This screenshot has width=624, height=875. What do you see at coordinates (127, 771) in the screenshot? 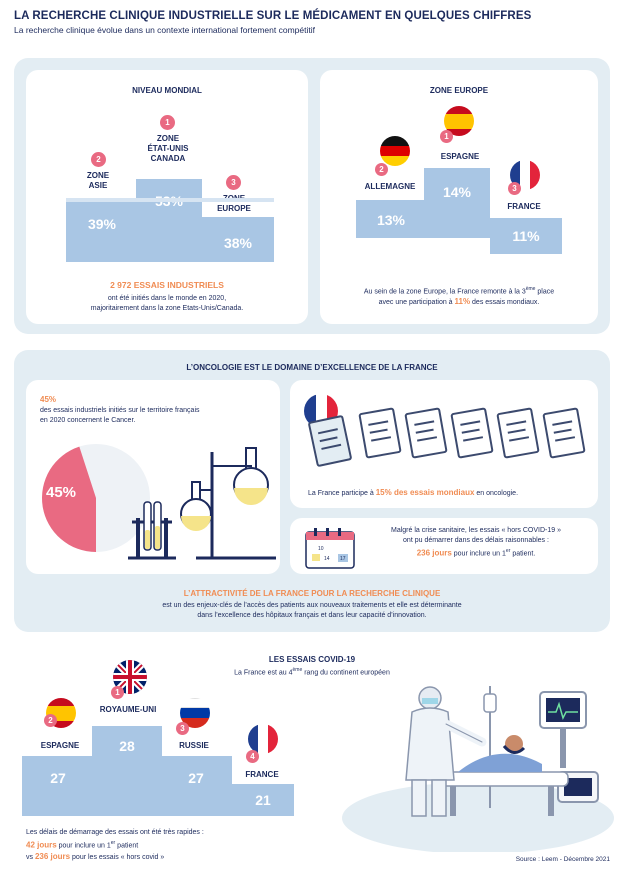
I see `podium-uk: 28` at bounding box center [127, 771].